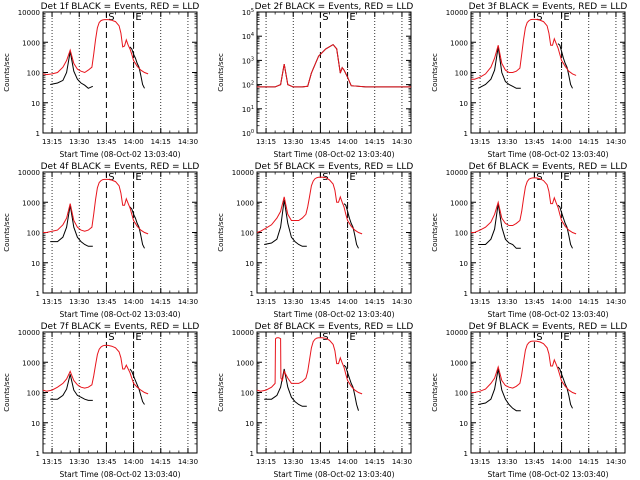 This screenshot has height=480, width=640. What do you see at coordinates (548, 7) in the screenshot?
I see `panel-title: Det 3f BLACK = Events, RED = LLD` at bounding box center [548, 7].